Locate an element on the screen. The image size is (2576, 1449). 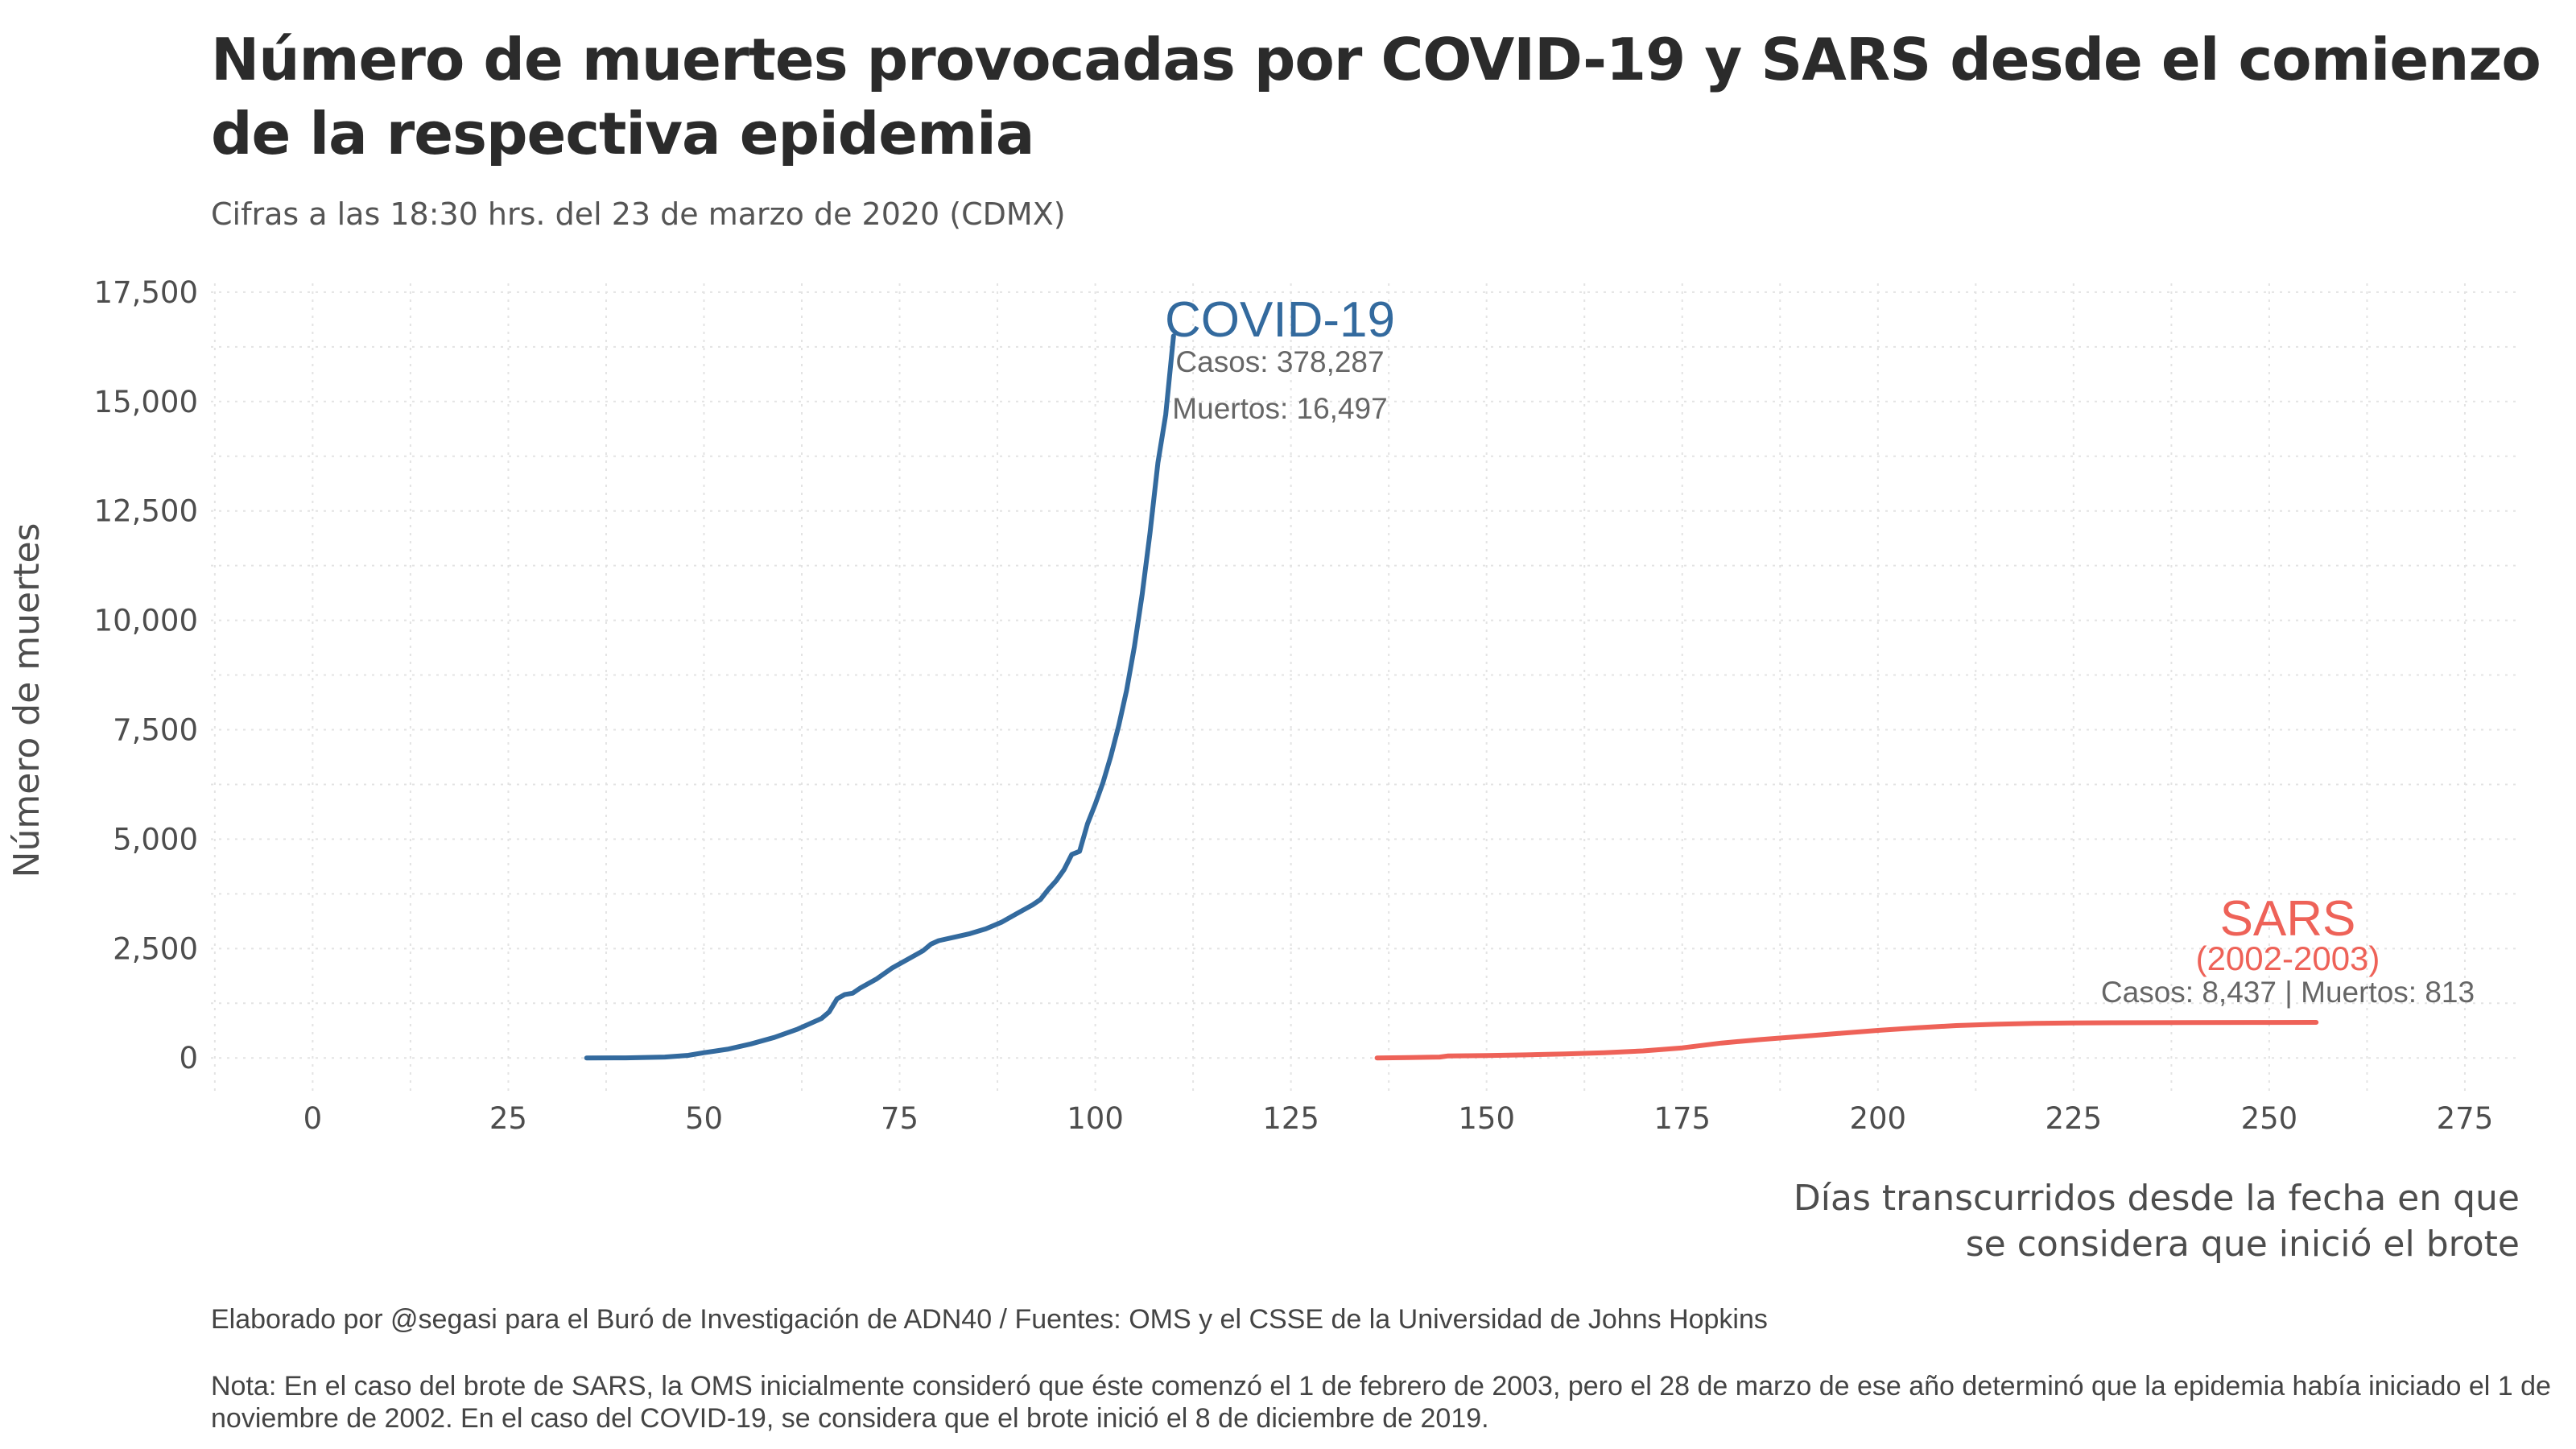
x-tick-label: 175 is located at coordinates (1682, 1118).